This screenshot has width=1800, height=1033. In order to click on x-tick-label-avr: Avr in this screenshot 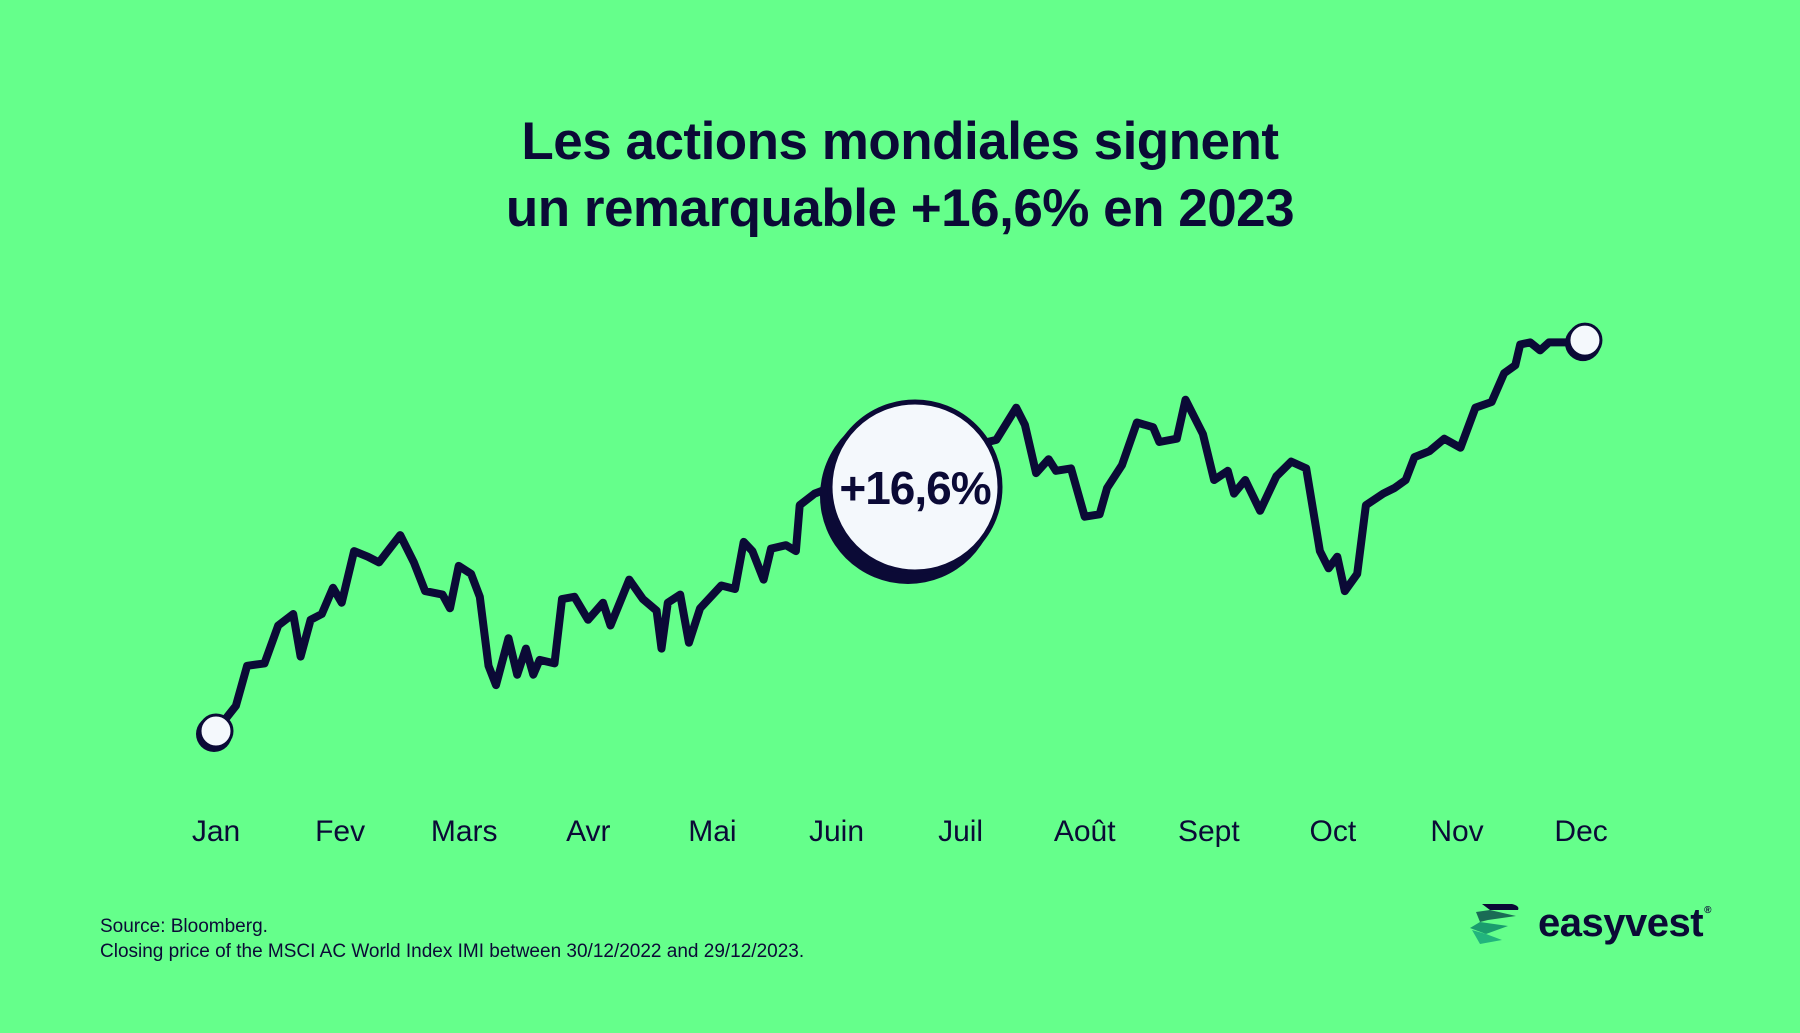, I will do `click(588, 831)`.